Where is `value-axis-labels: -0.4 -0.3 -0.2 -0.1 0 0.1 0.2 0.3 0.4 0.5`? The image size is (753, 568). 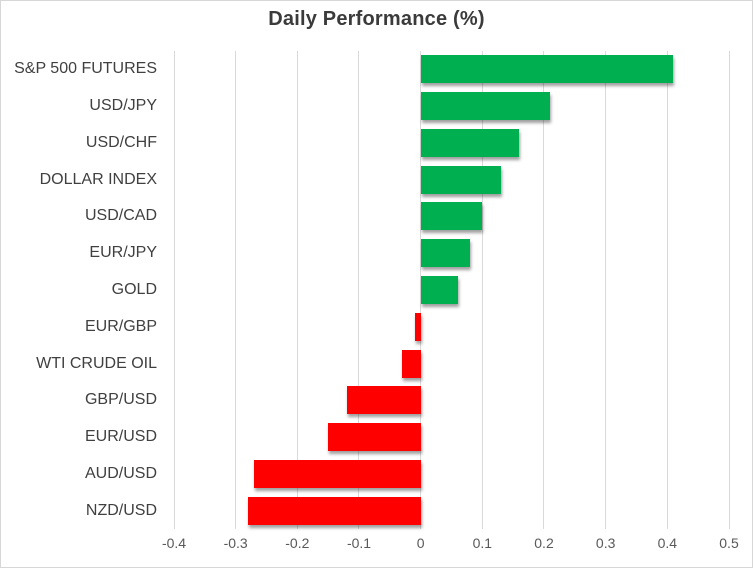 value-axis-labels: -0.4 -0.3 -0.2 -0.1 0 0.1 0.2 0.3 0.4 0.5 is located at coordinates (450, 546).